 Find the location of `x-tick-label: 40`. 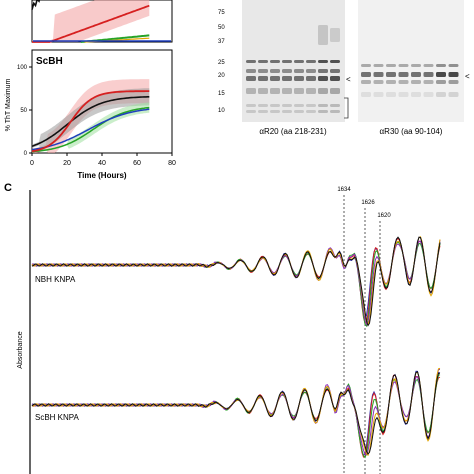

x-tick-label: 40 is located at coordinates (102, 163).